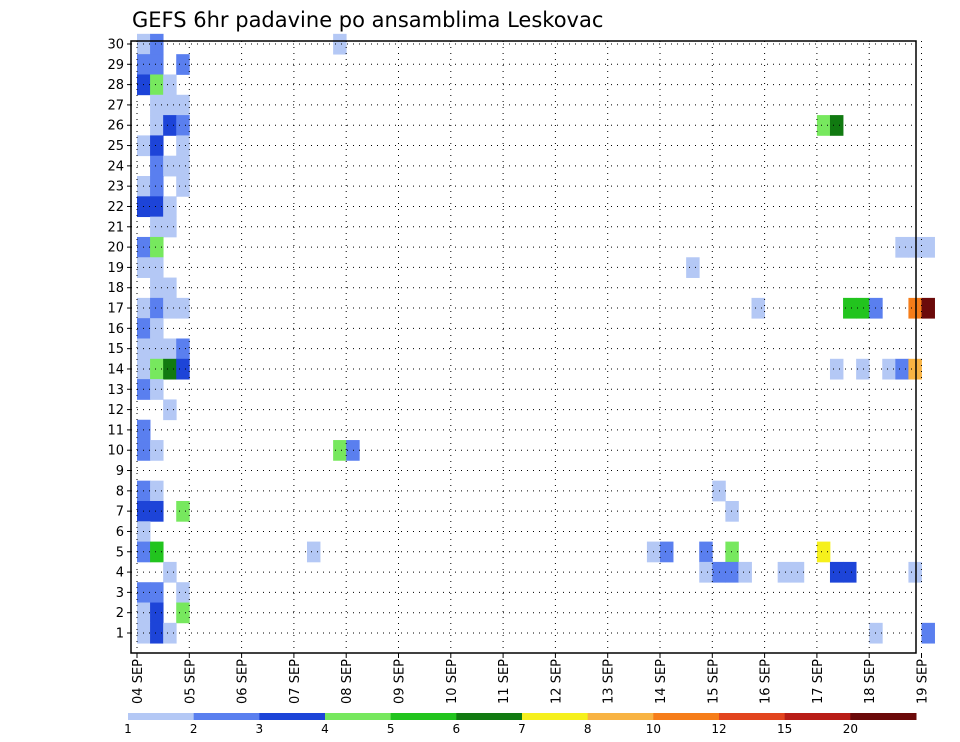  I want to click on x-tick-label: 19 SEP, so click(923, 681).